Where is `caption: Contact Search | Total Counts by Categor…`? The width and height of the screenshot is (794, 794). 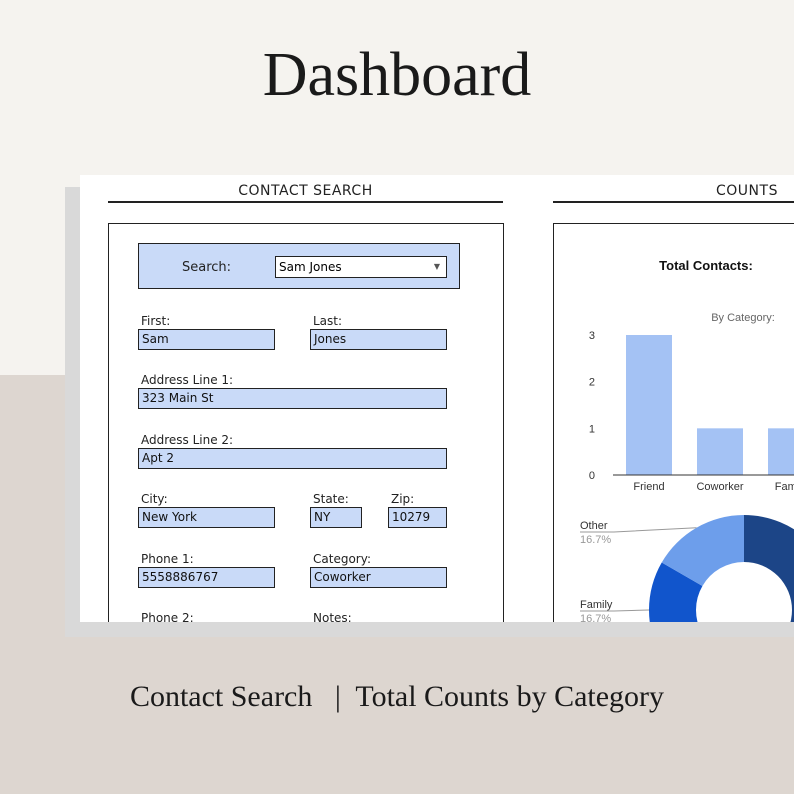
caption: Contact Search | Total Counts by Categor… is located at coordinates (397, 696).